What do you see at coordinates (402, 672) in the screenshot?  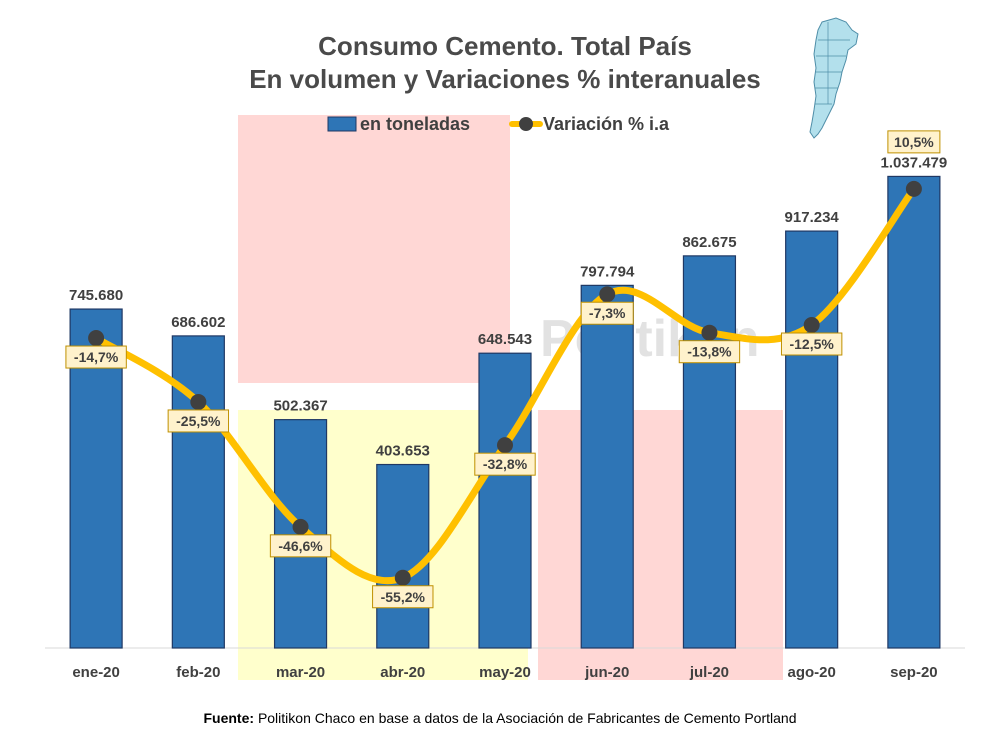 I see `x-tick-abr-20: abr-20` at bounding box center [402, 672].